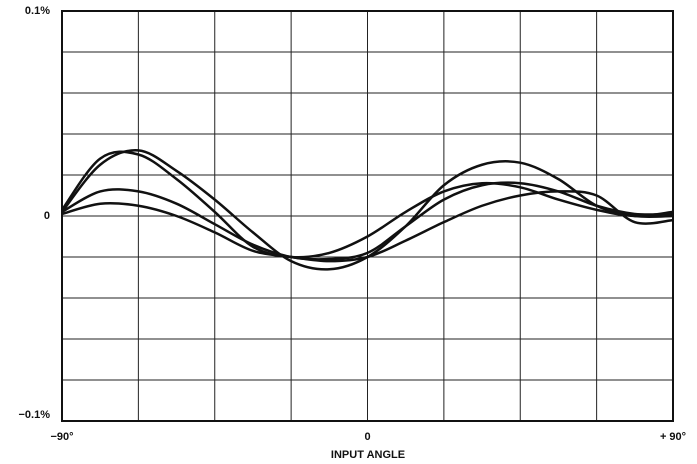 The width and height of the screenshot is (697, 464). What do you see at coordinates (37, 11) in the screenshot?
I see `y-tick-label: 0.1%` at bounding box center [37, 11].